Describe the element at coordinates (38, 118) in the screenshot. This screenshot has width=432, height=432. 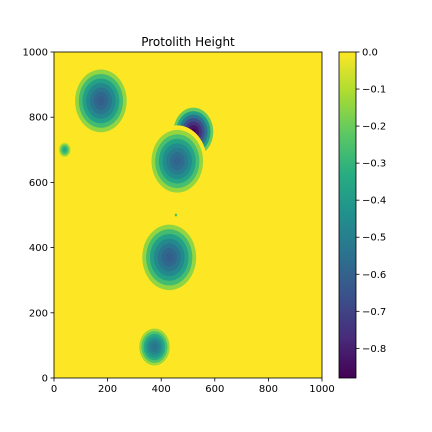
I see `y-tick-label: 800` at that location.